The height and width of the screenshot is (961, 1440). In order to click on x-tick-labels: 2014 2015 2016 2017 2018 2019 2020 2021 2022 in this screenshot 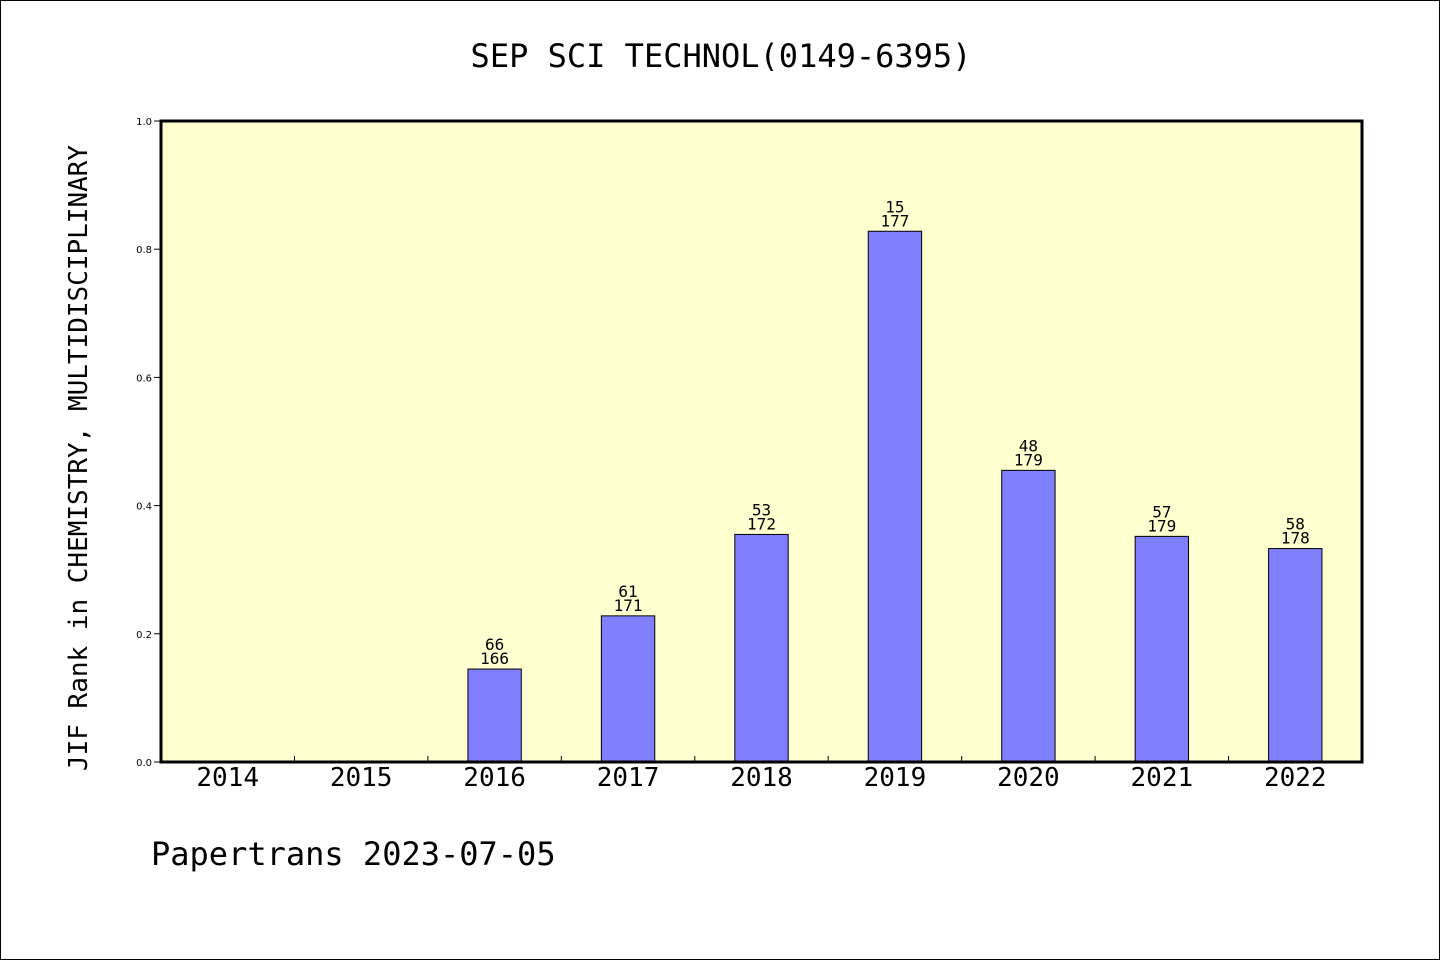, I will do `click(761, 778)`.